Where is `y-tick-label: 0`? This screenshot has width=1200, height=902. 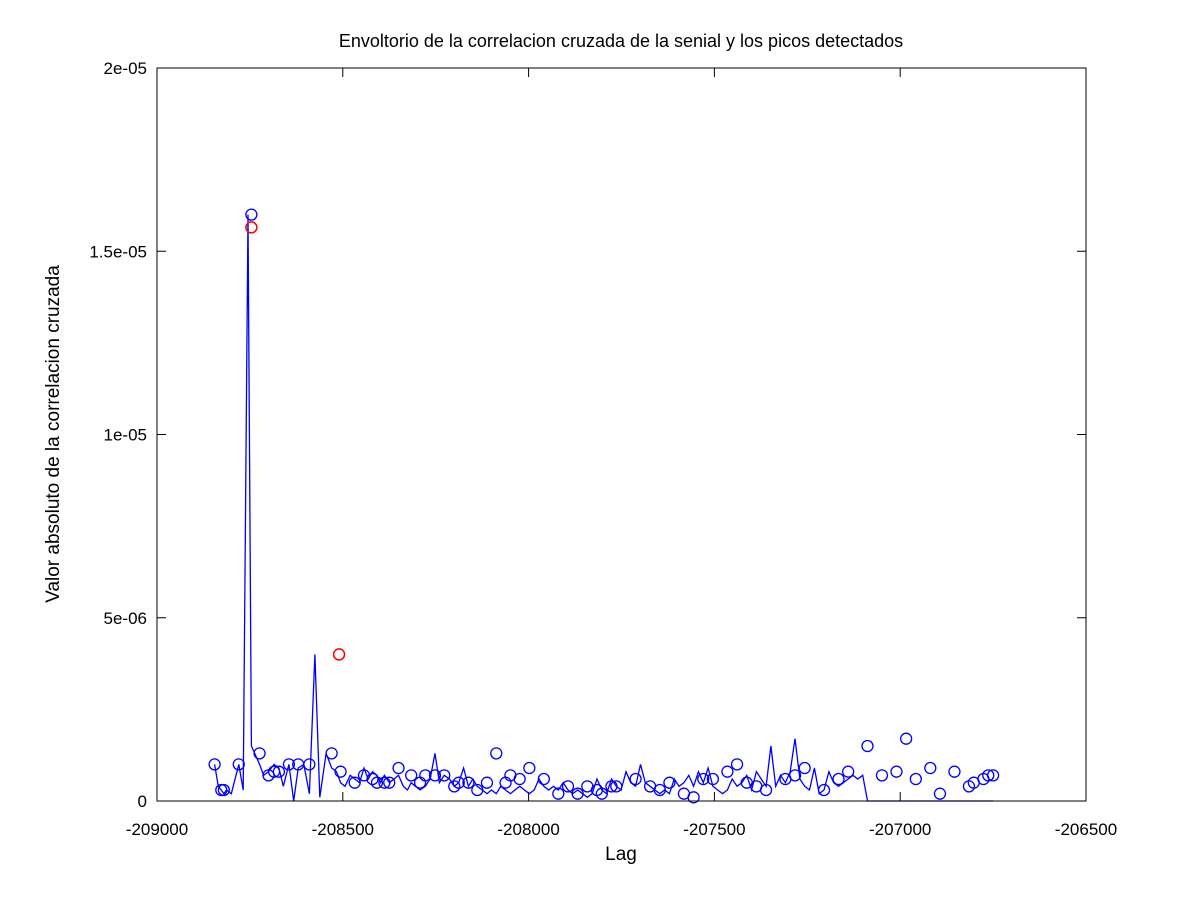
y-tick-label: 0 is located at coordinates (142, 801).